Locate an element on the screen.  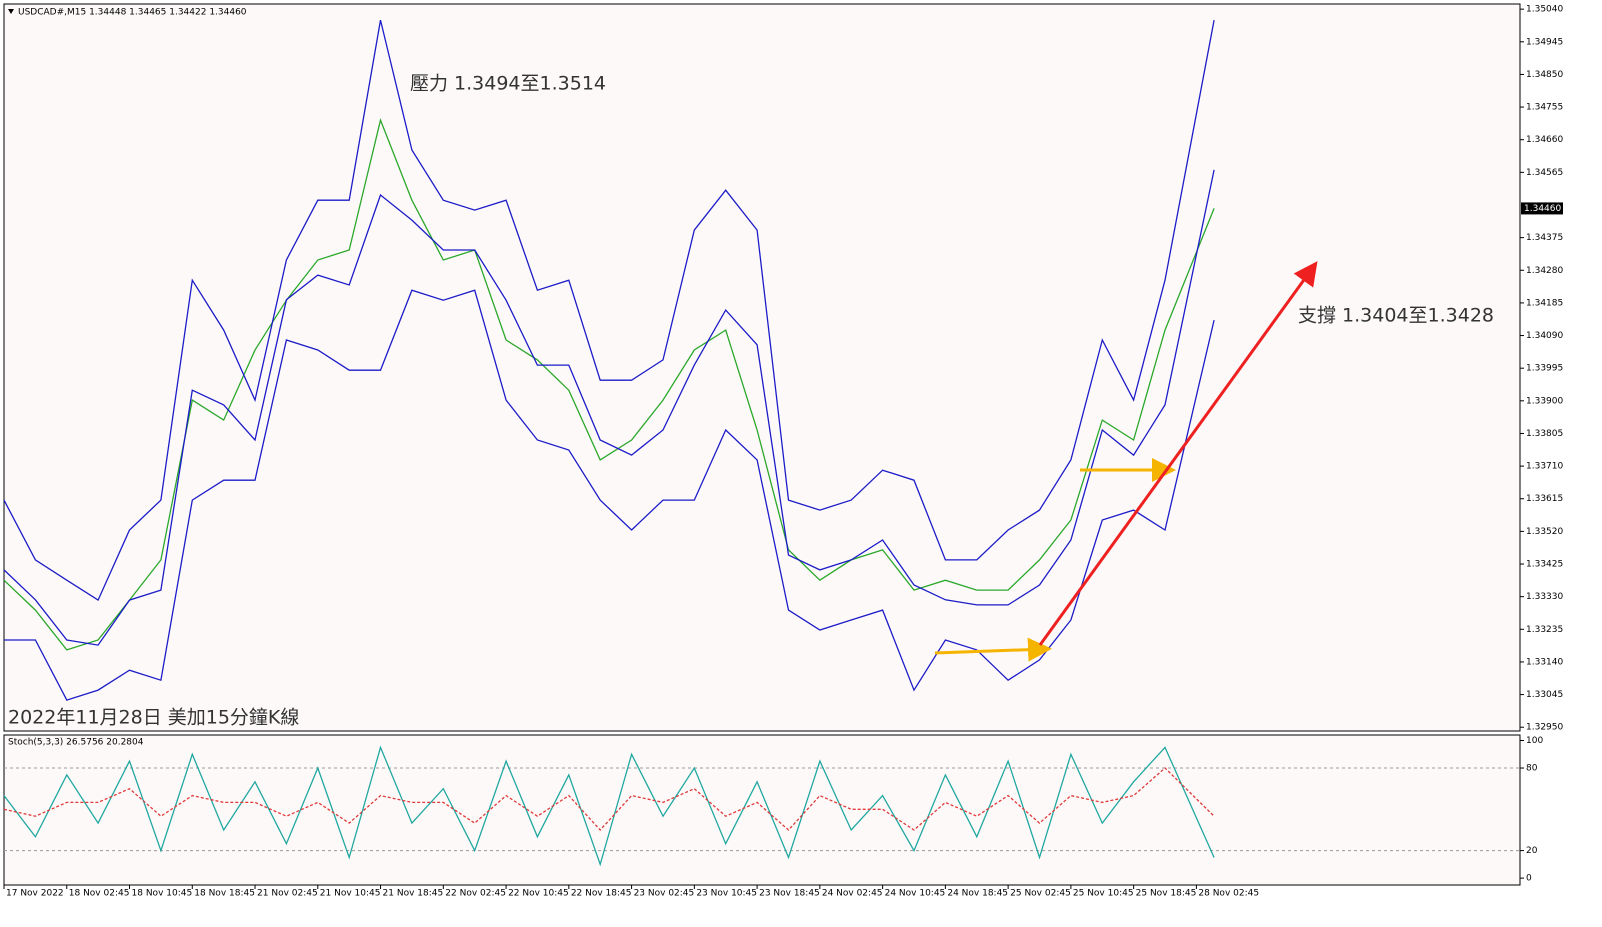
y-tick-label: 100 is located at coordinates (1534, 741).